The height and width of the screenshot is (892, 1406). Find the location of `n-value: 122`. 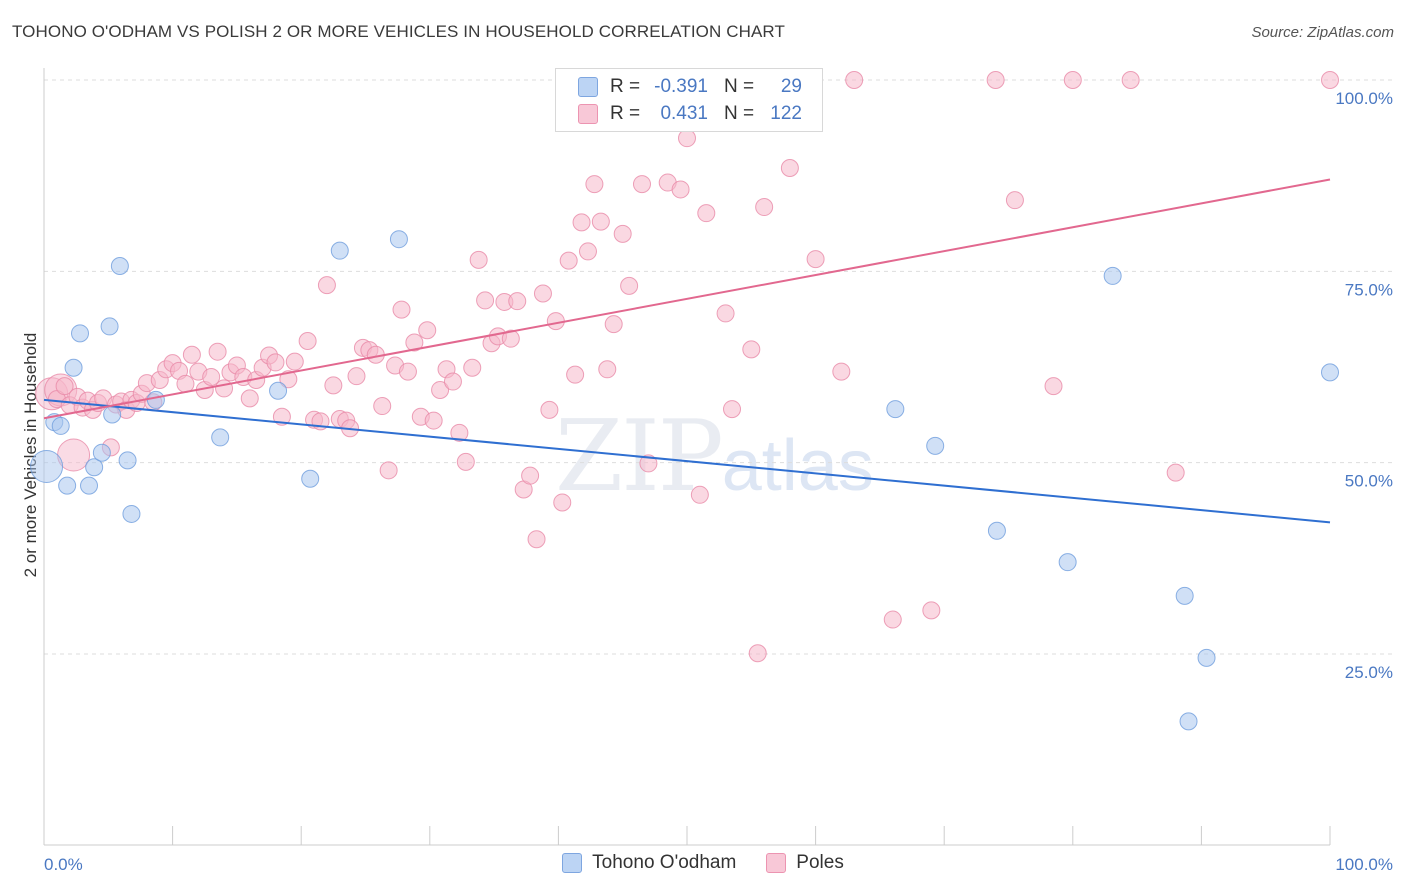

n-value: 122 is located at coordinates (786, 113).